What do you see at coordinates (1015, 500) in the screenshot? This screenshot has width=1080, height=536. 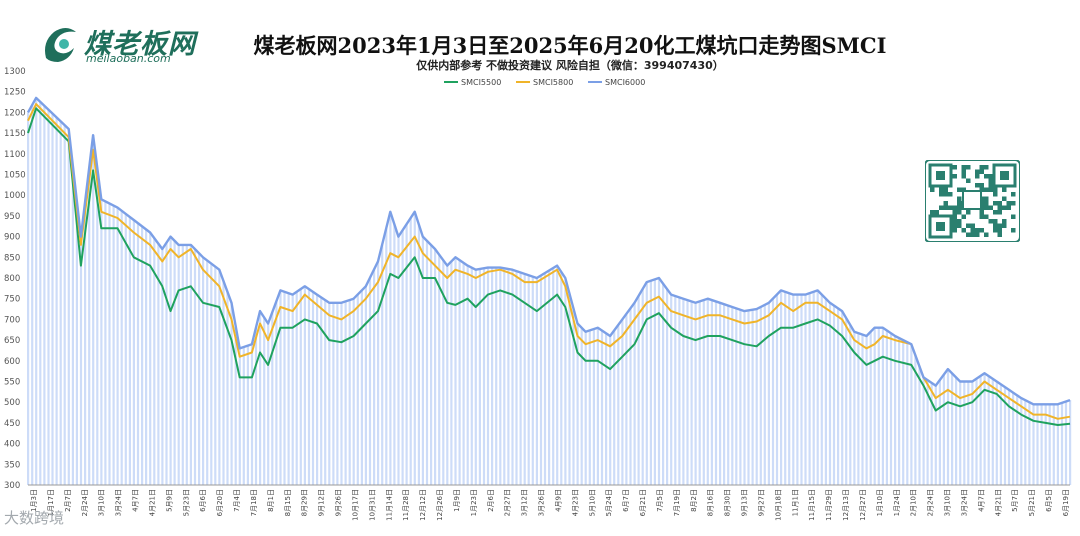 I see `x-tick-label: 5月7日` at bounding box center [1015, 500].